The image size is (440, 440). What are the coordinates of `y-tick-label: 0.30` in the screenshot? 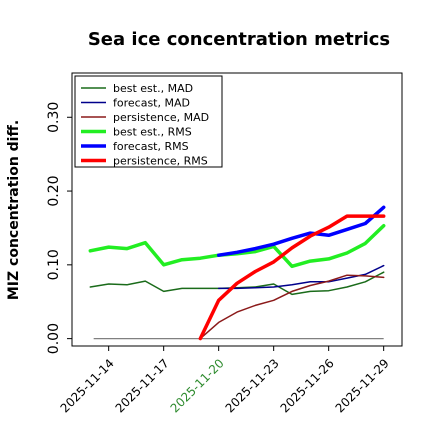 It's located at (54, 117).